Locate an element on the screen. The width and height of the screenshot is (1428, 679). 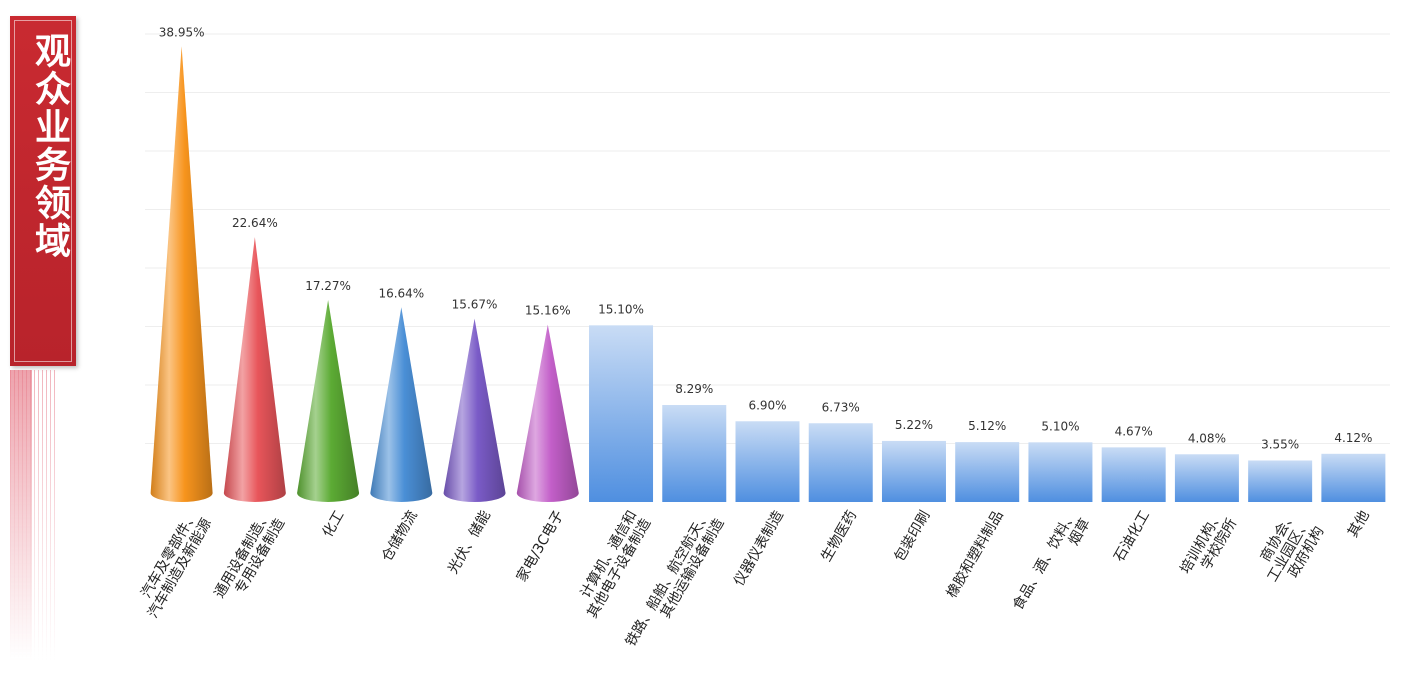
category-label-line: 仓储物流 is located at coordinates (400, 536).